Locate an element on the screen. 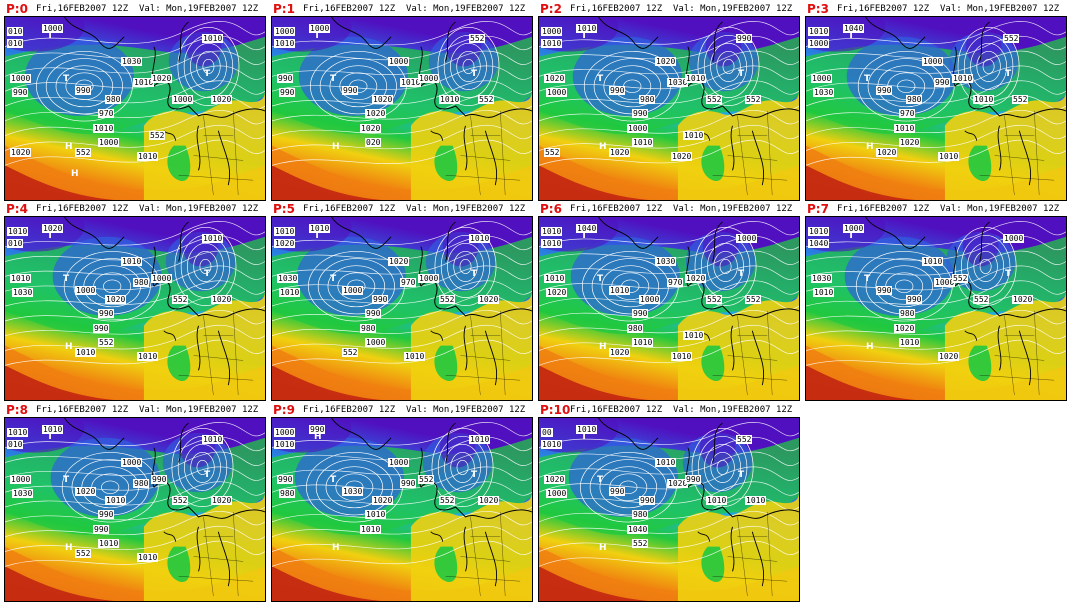 Image resolution: width=1070 pixels, height=612 pixels. panel-id: P:0 is located at coordinates (17, 9).